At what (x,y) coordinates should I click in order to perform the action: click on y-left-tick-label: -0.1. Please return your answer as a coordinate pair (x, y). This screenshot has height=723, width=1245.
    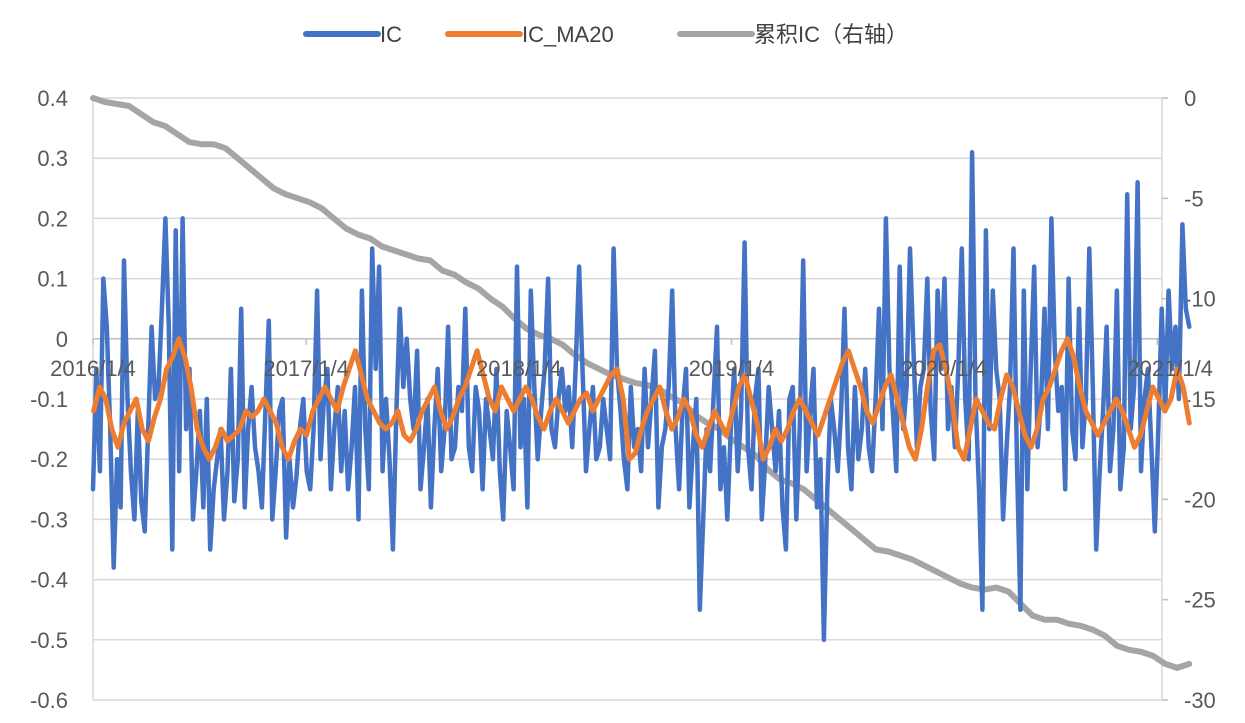
    Looking at the image, I should click on (49, 399).